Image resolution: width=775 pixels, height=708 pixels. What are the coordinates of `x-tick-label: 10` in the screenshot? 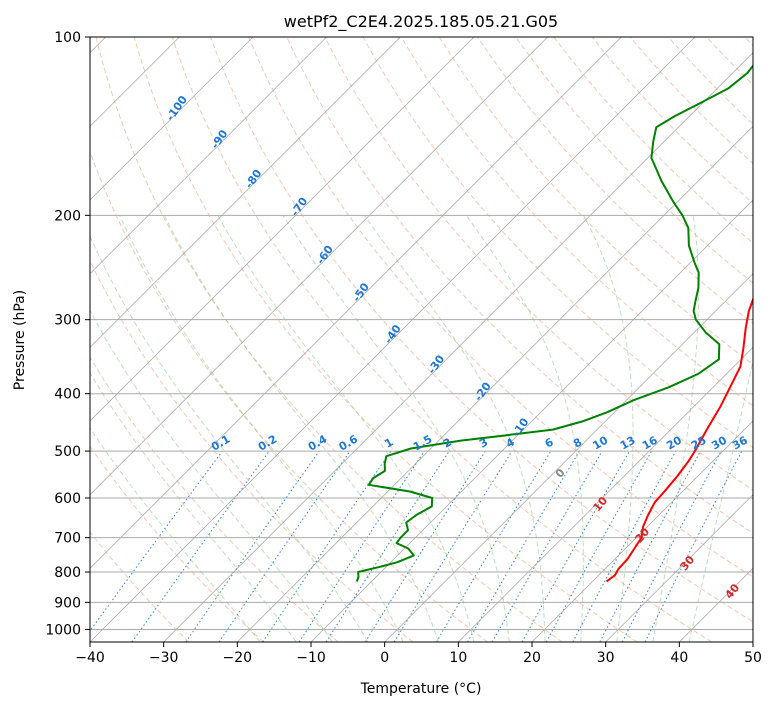 It's located at (458, 658).